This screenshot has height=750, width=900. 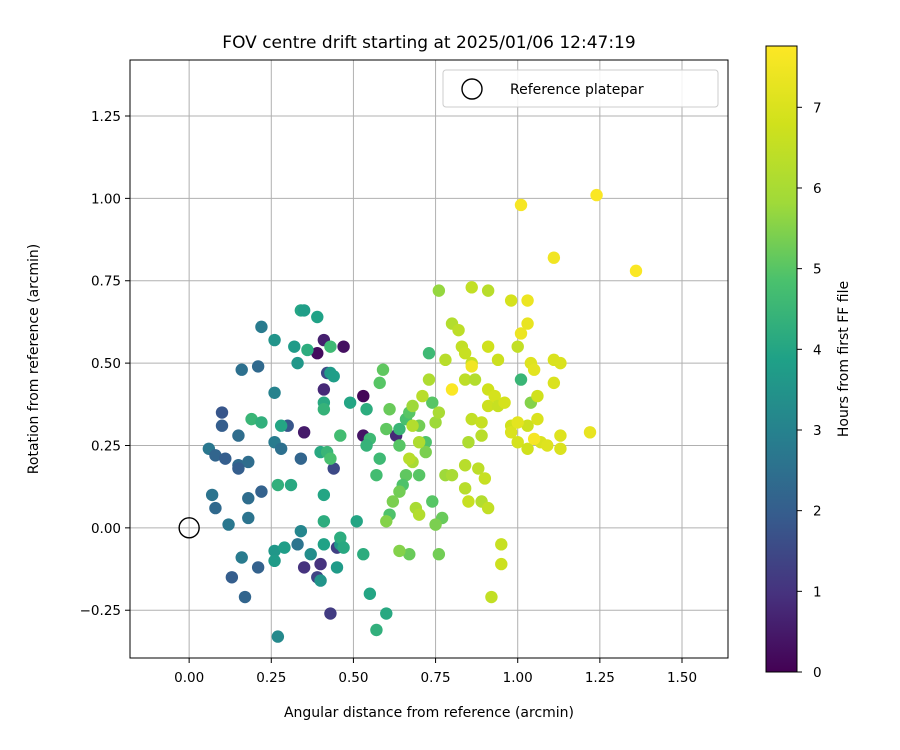 I want to click on y-tick-label: 1.00, so click(x=106, y=199).